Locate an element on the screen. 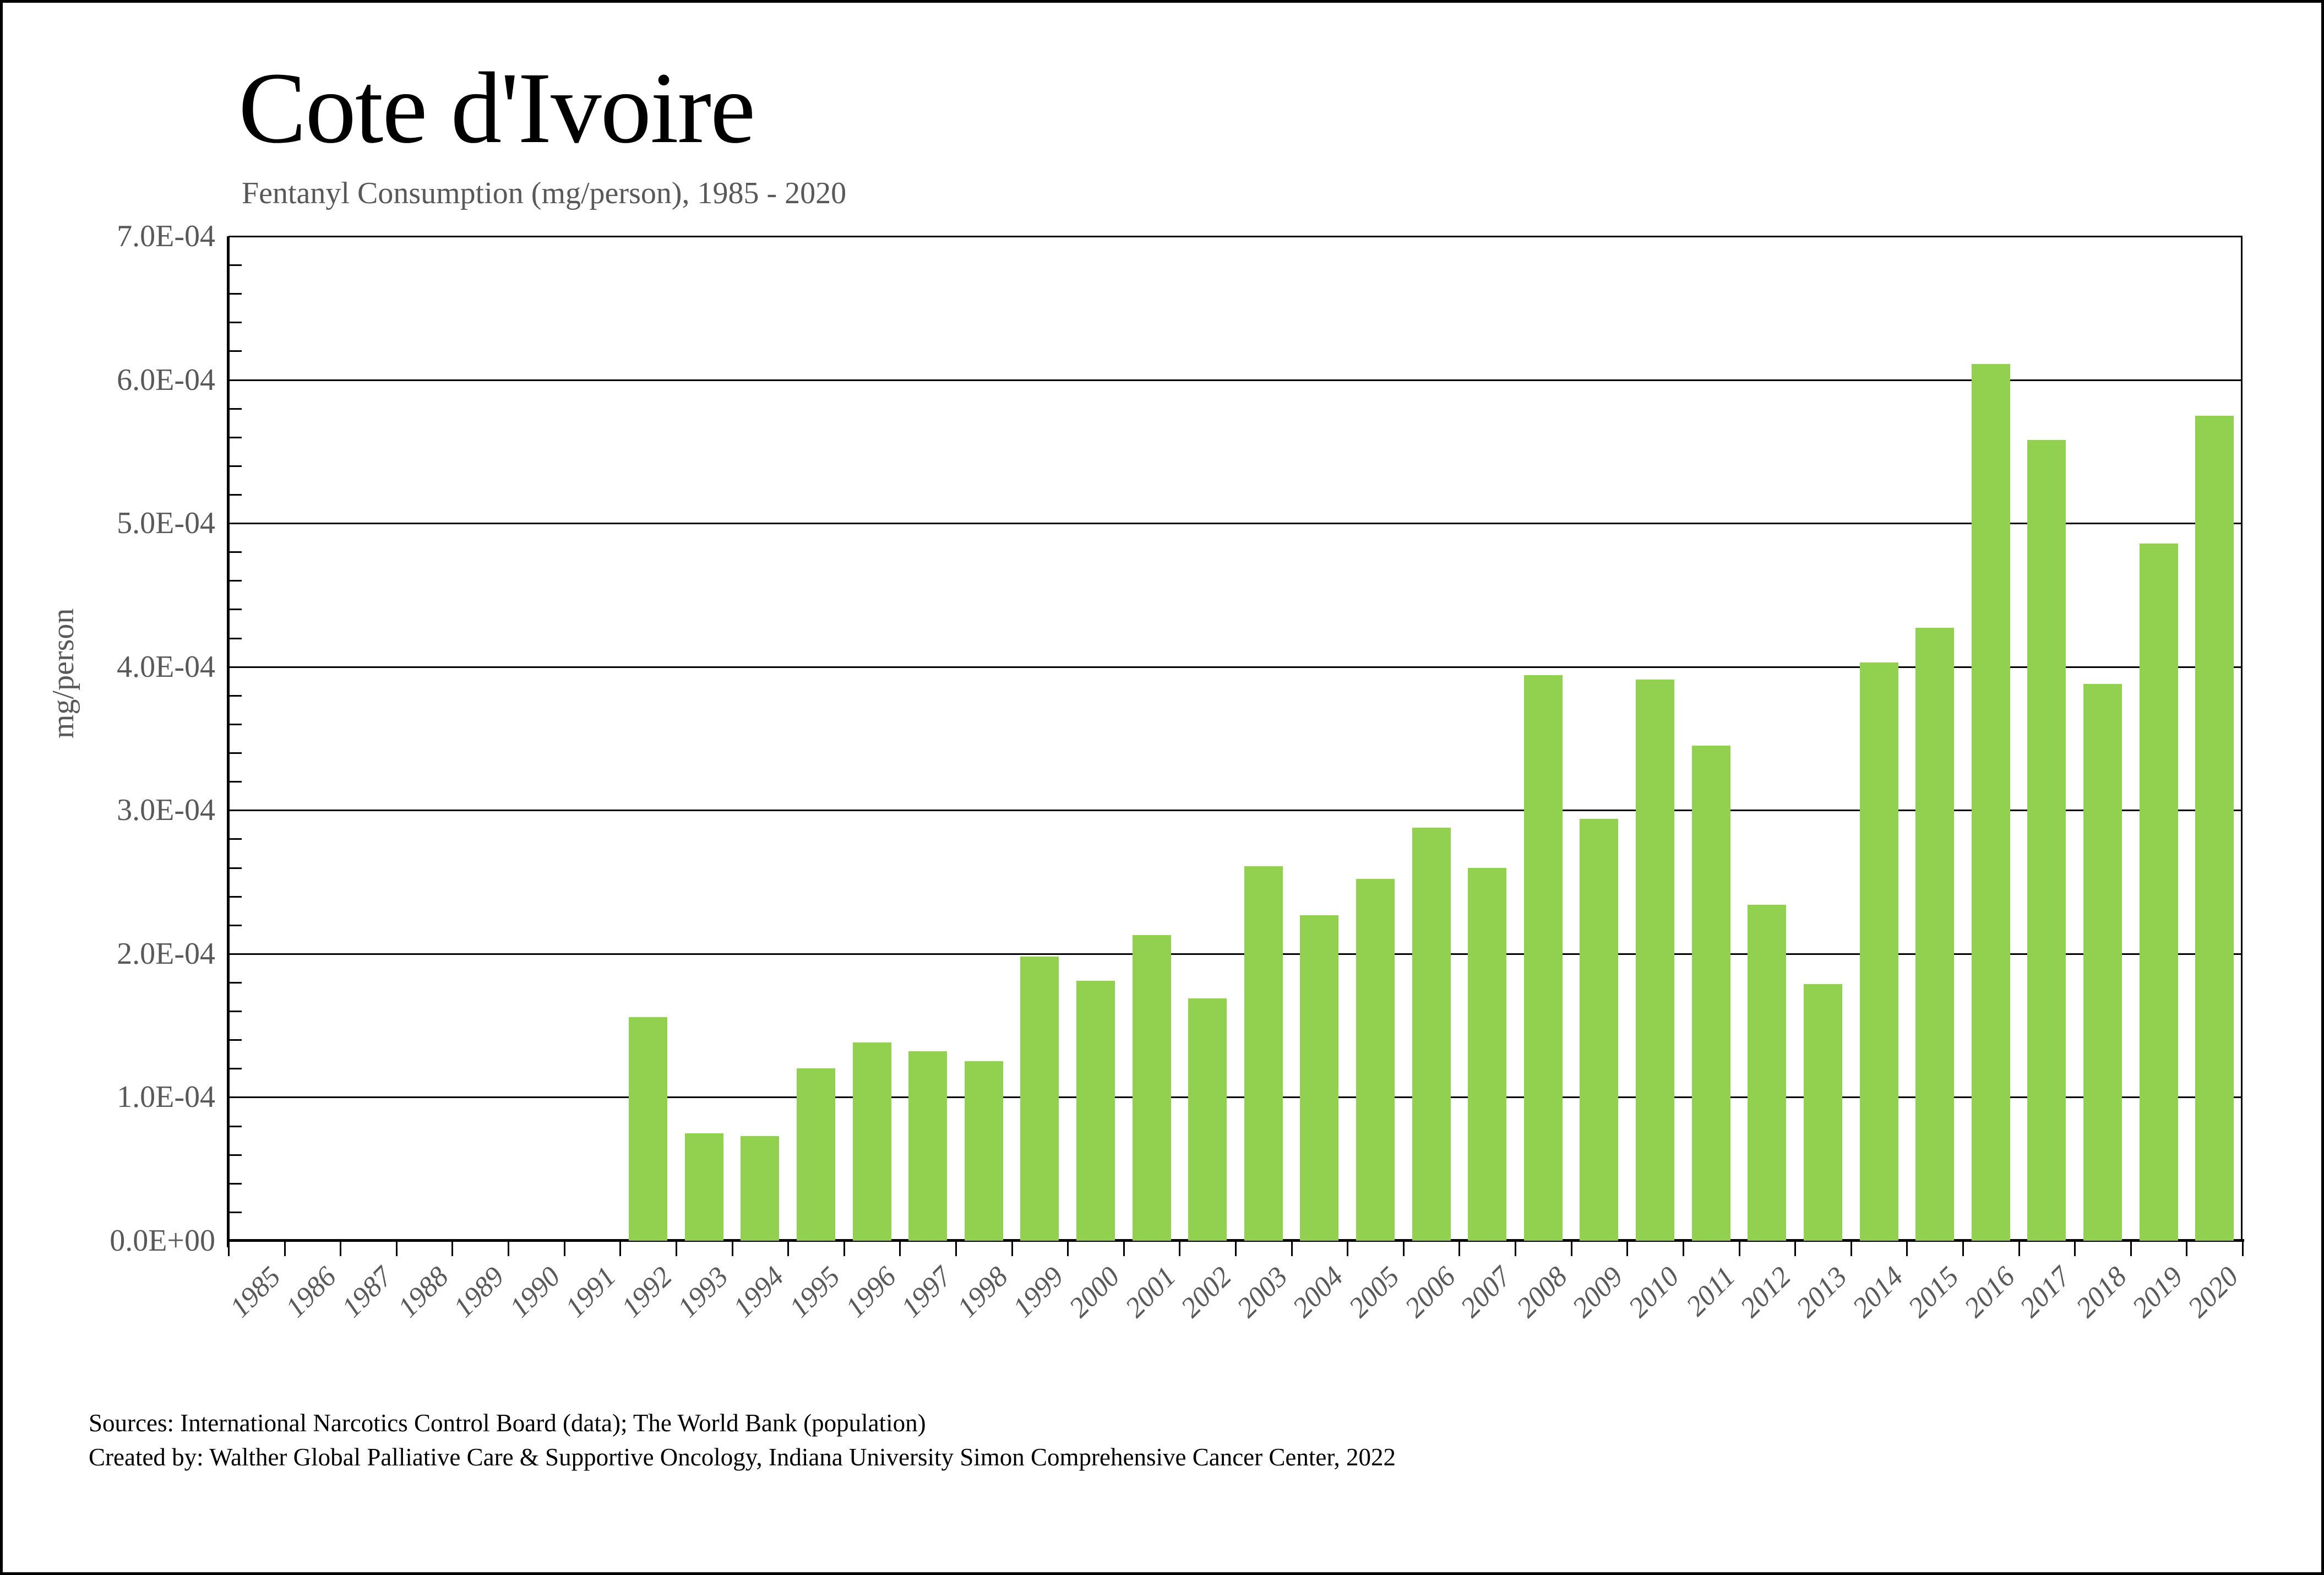  bar-2020 is located at coordinates (2214, 828).